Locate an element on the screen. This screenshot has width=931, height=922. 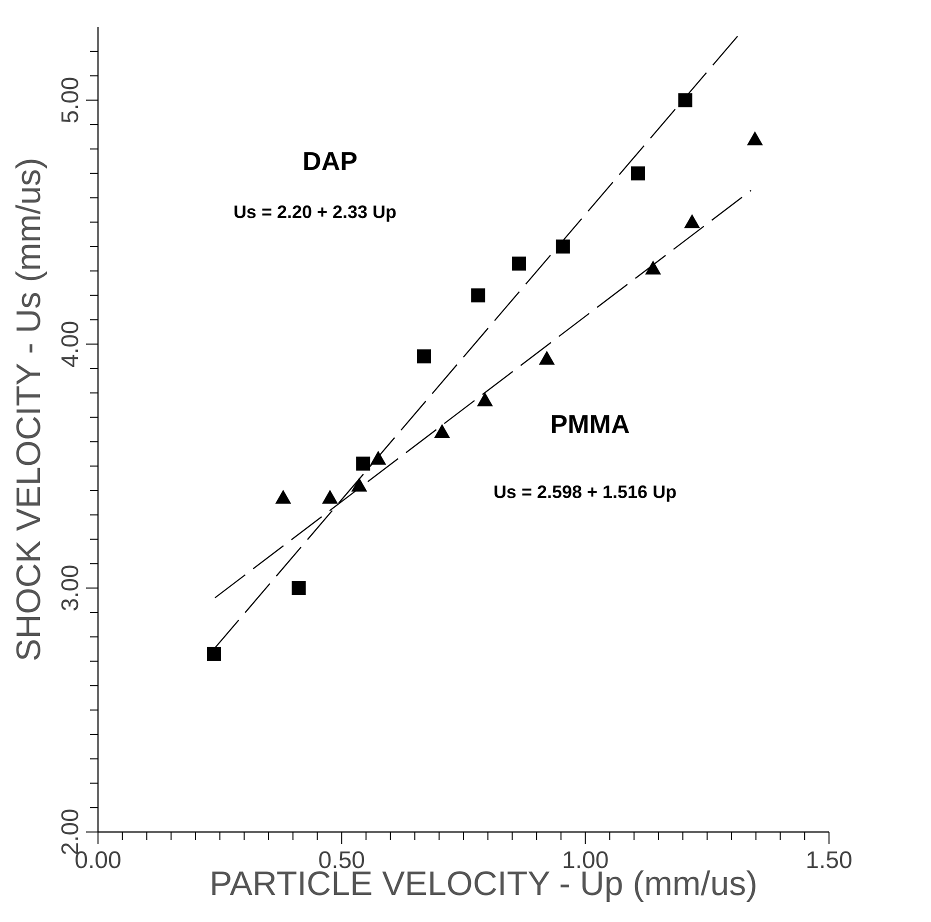
annotation: PMMA is located at coordinates (590, 424).